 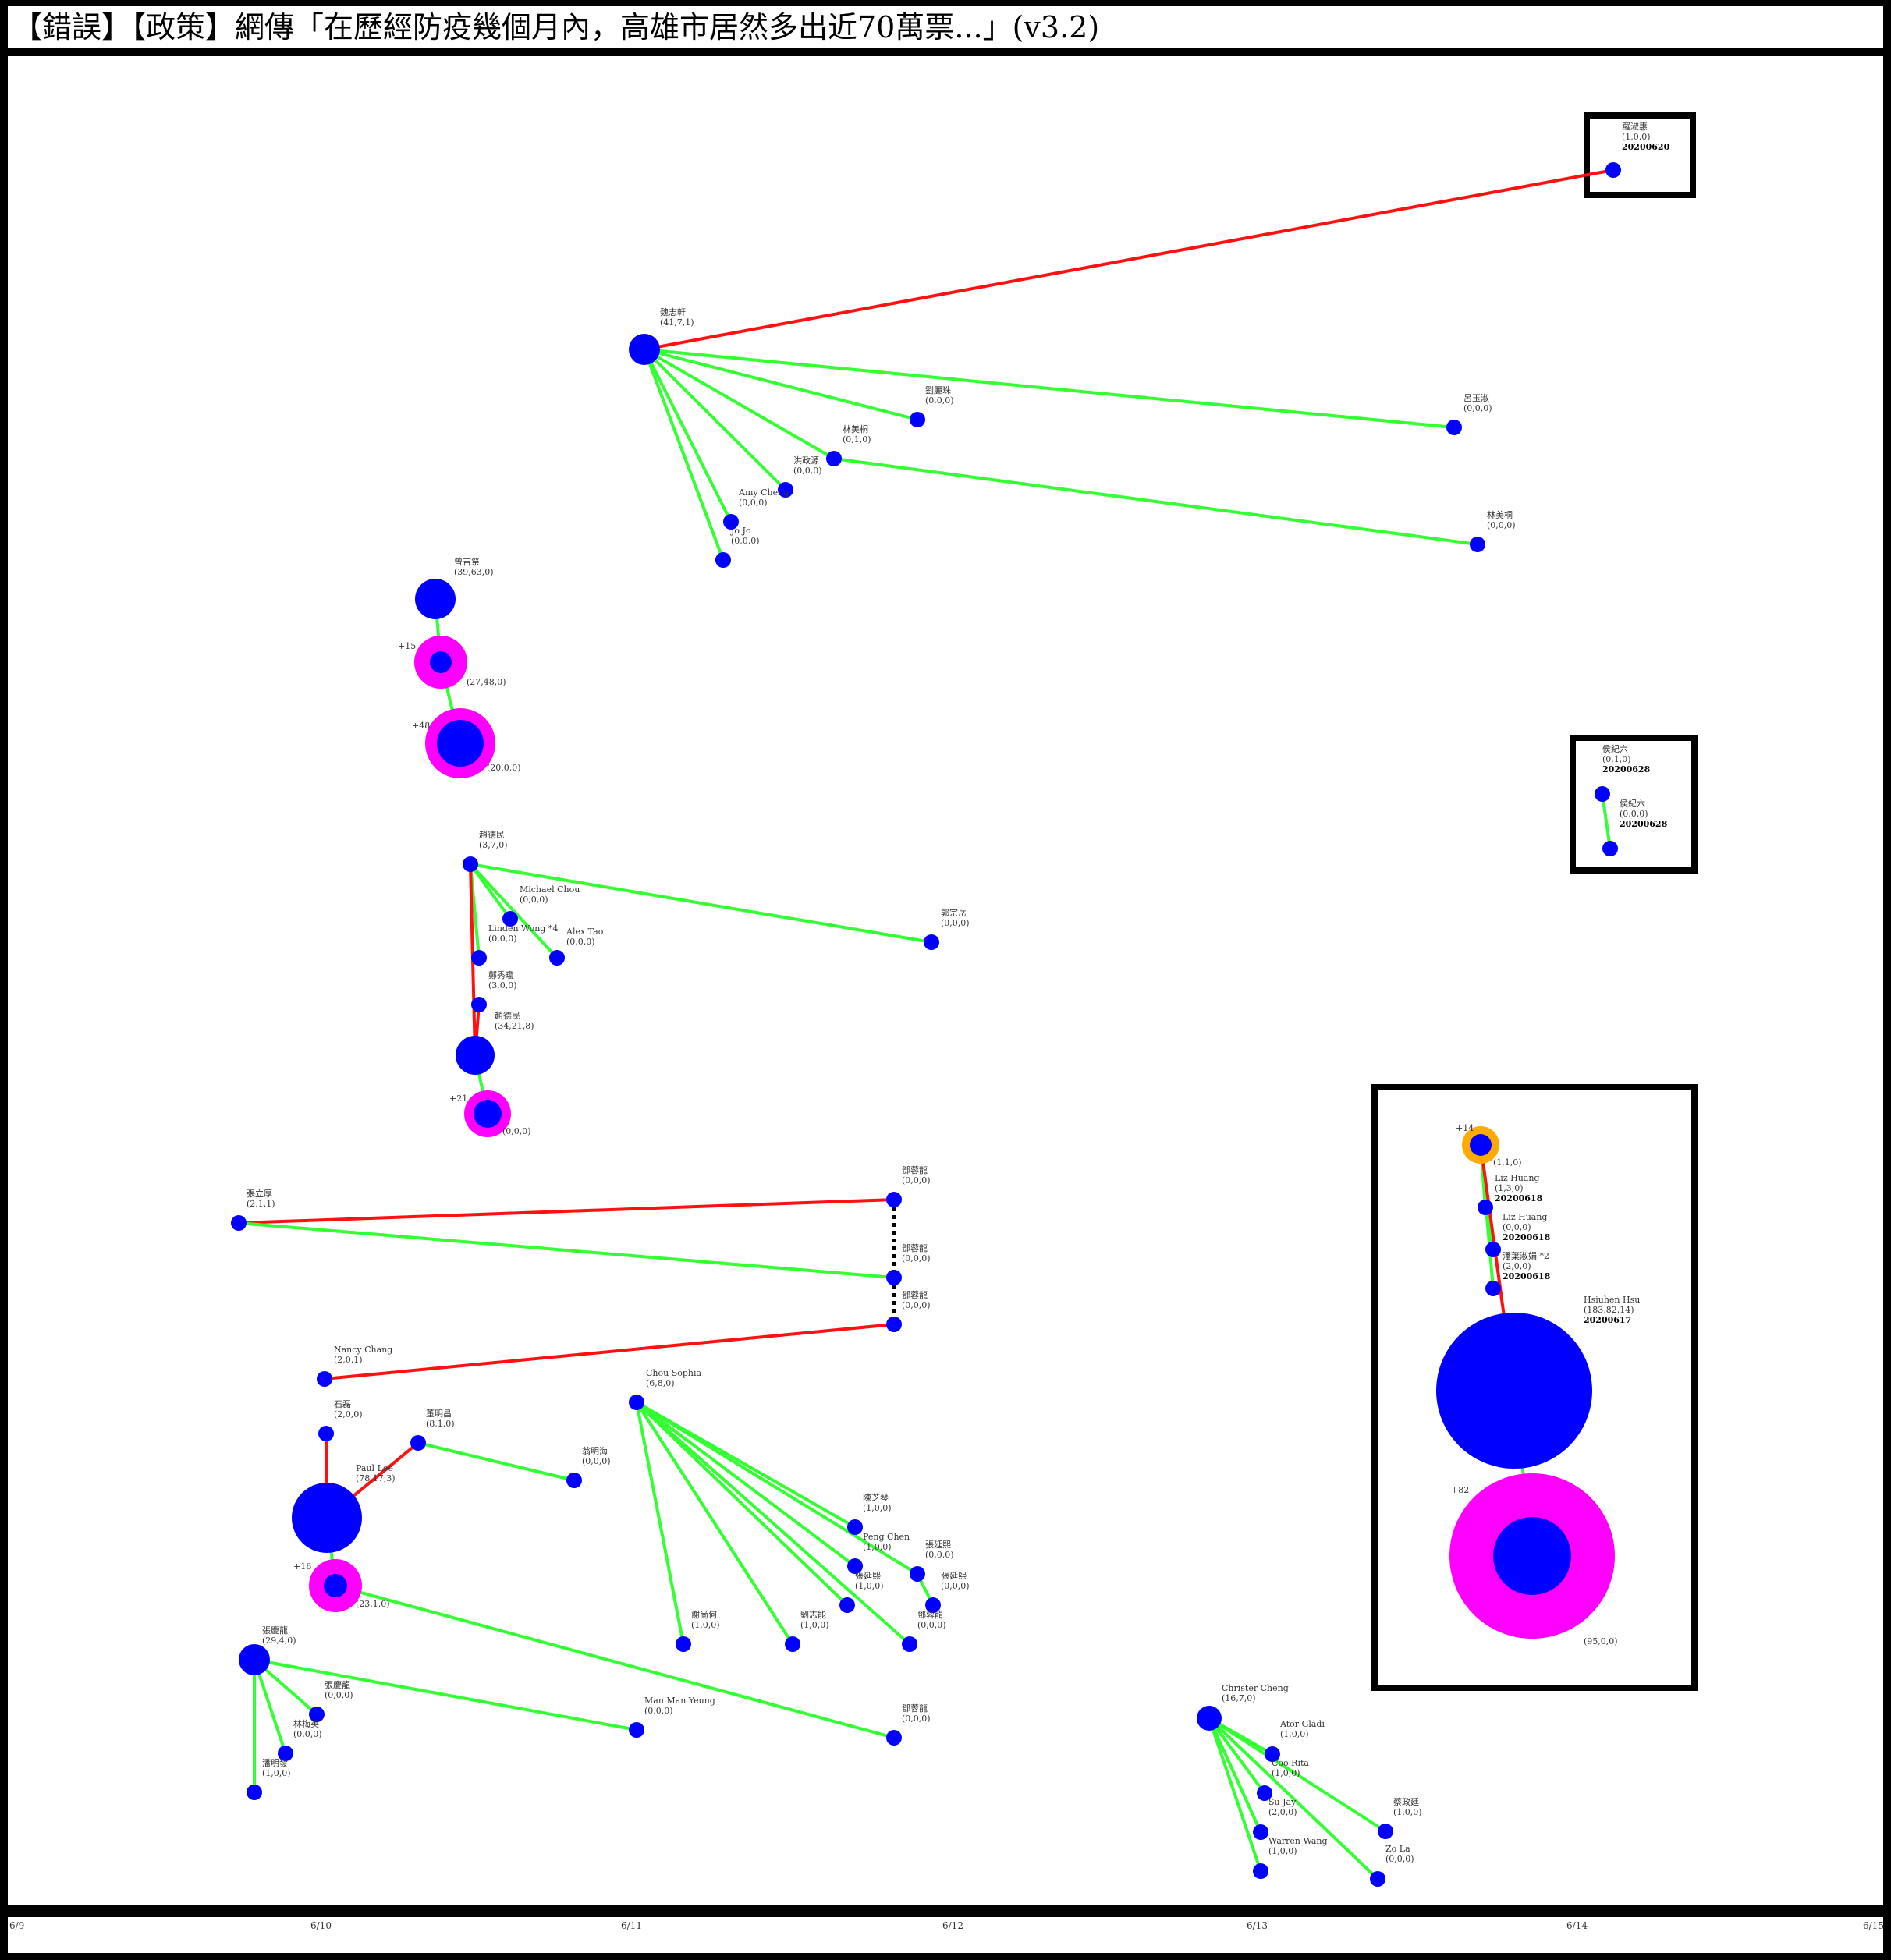 I want to click on node-counts: (41,7,1), so click(x=677, y=322).